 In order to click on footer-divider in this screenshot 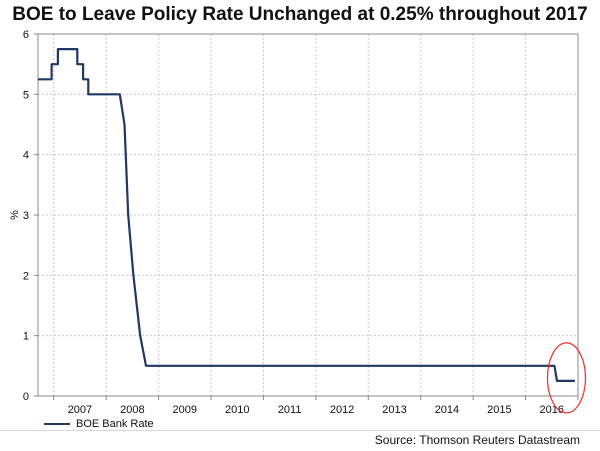, I will do `click(300, 430)`.